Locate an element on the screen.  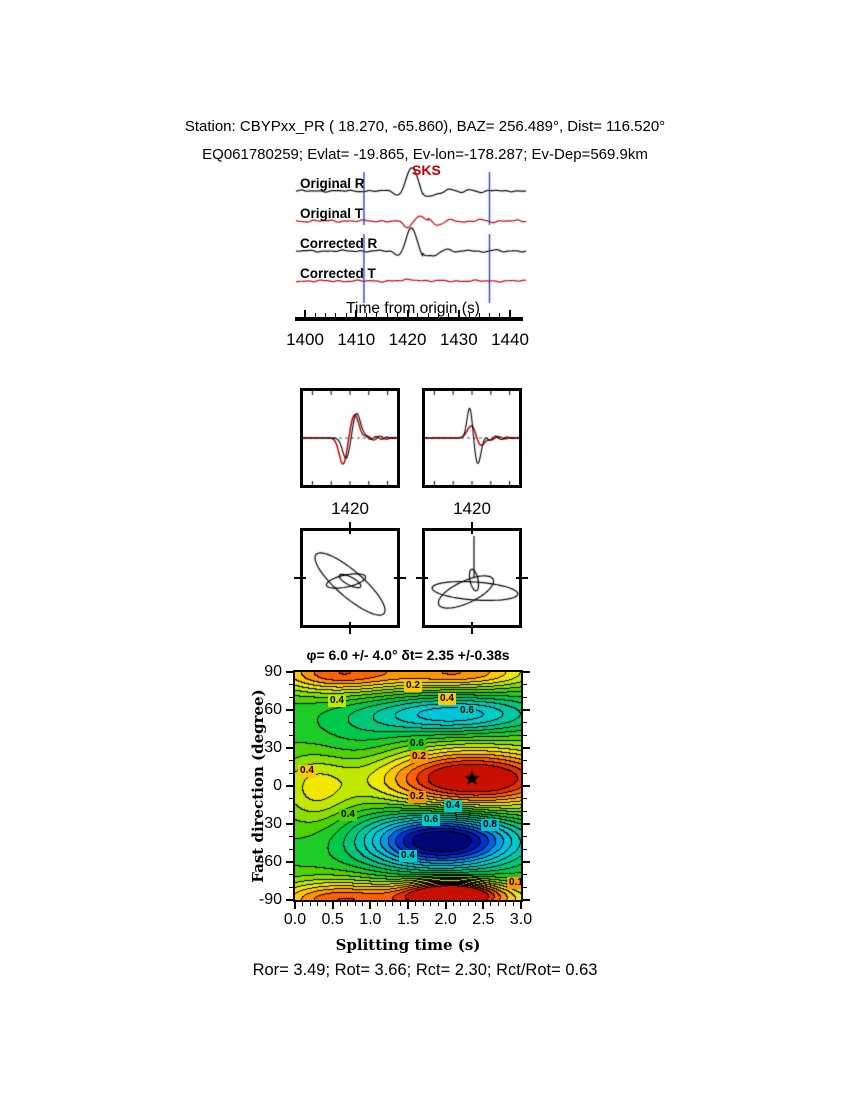
seismogram-traces-canvas is located at coordinates (410, 237).